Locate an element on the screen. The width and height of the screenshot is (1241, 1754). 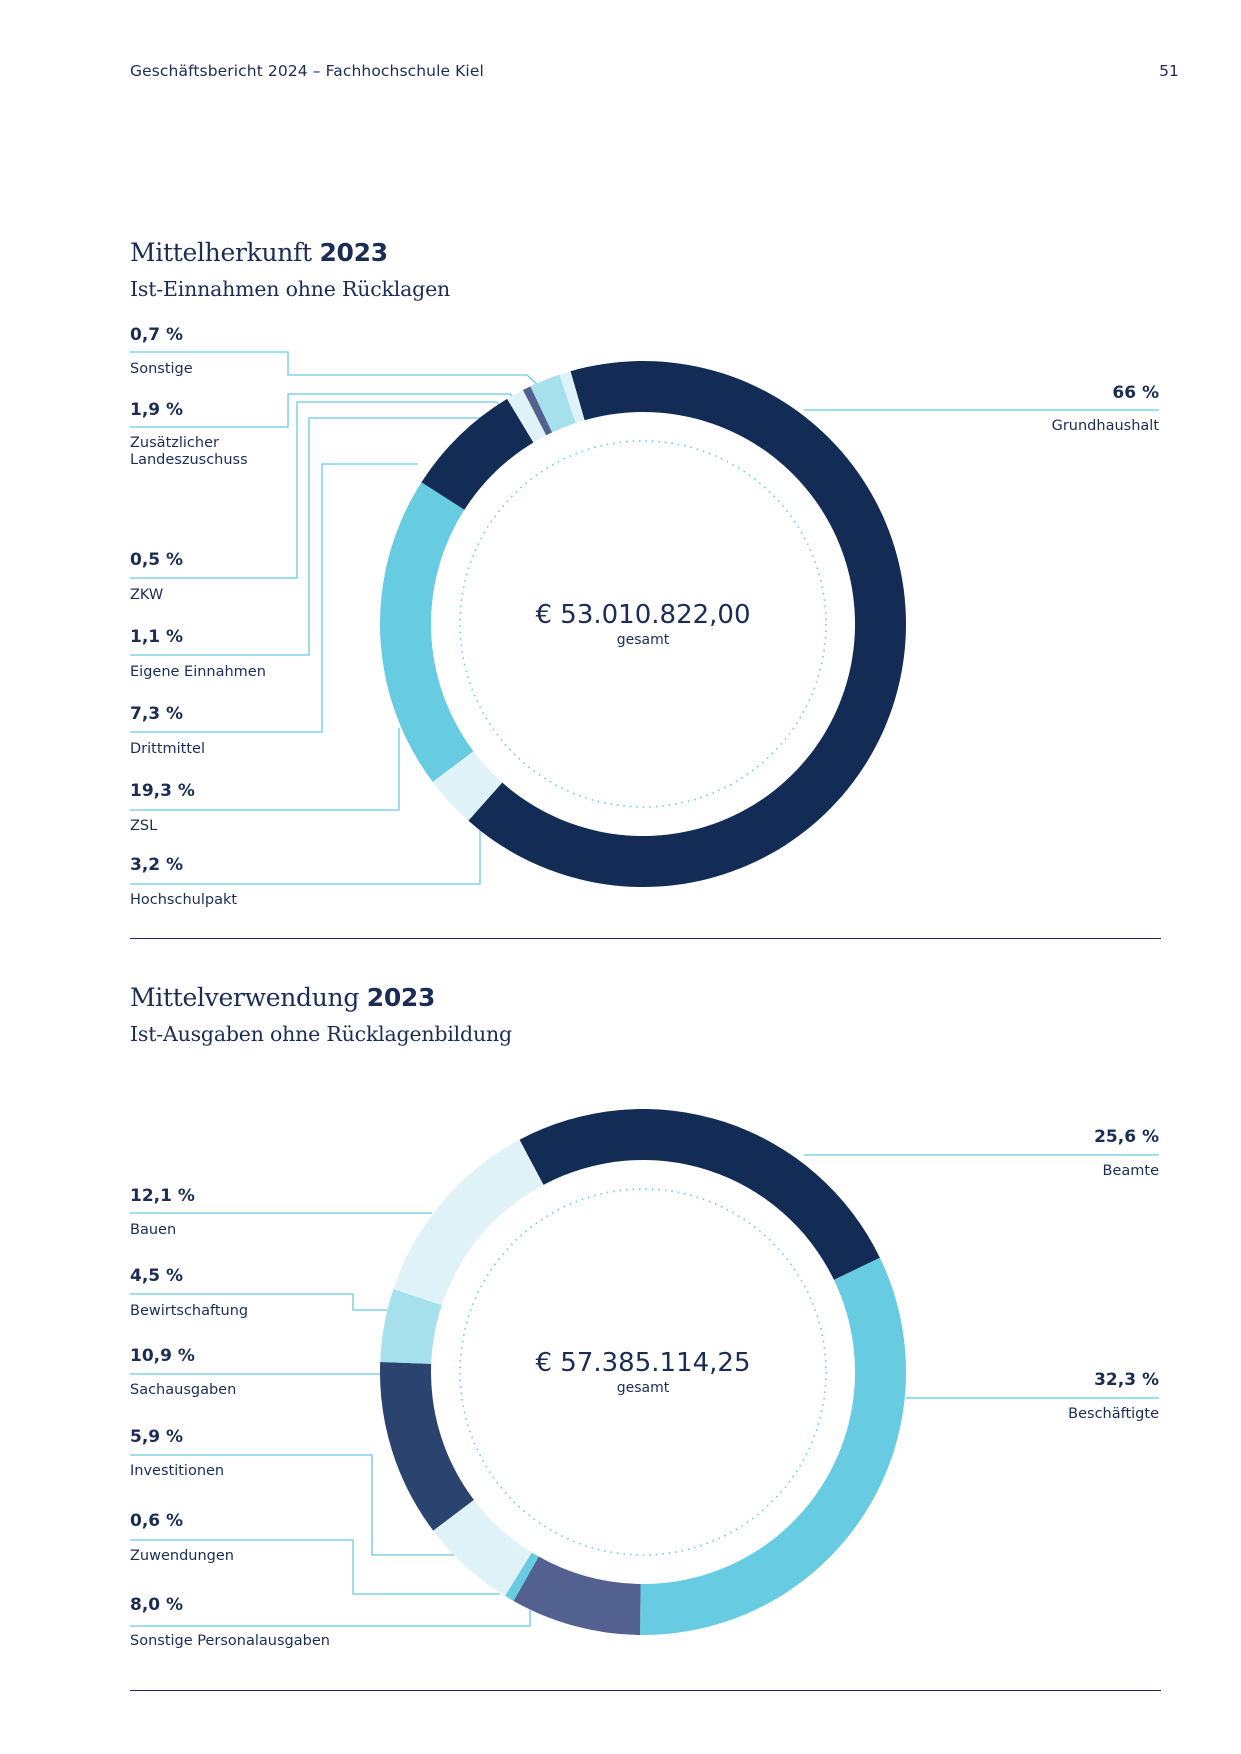
chart1-total-label: gesamt is located at coordinates (643, 640).